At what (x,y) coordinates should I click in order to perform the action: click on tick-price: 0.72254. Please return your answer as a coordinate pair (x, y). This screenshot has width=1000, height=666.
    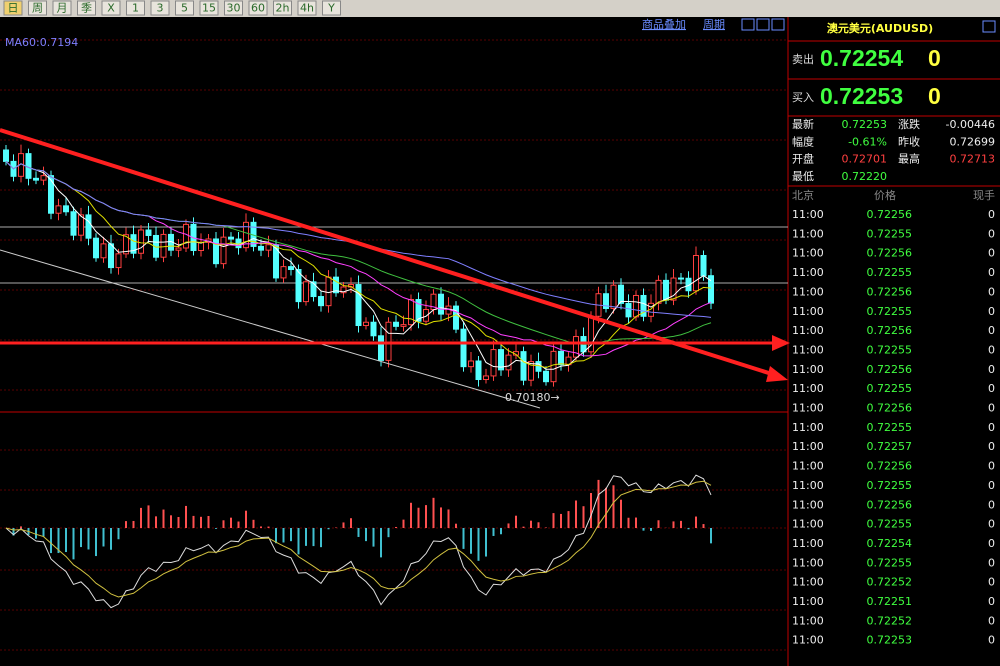
    Looking at the image, I should click on (890, 543).